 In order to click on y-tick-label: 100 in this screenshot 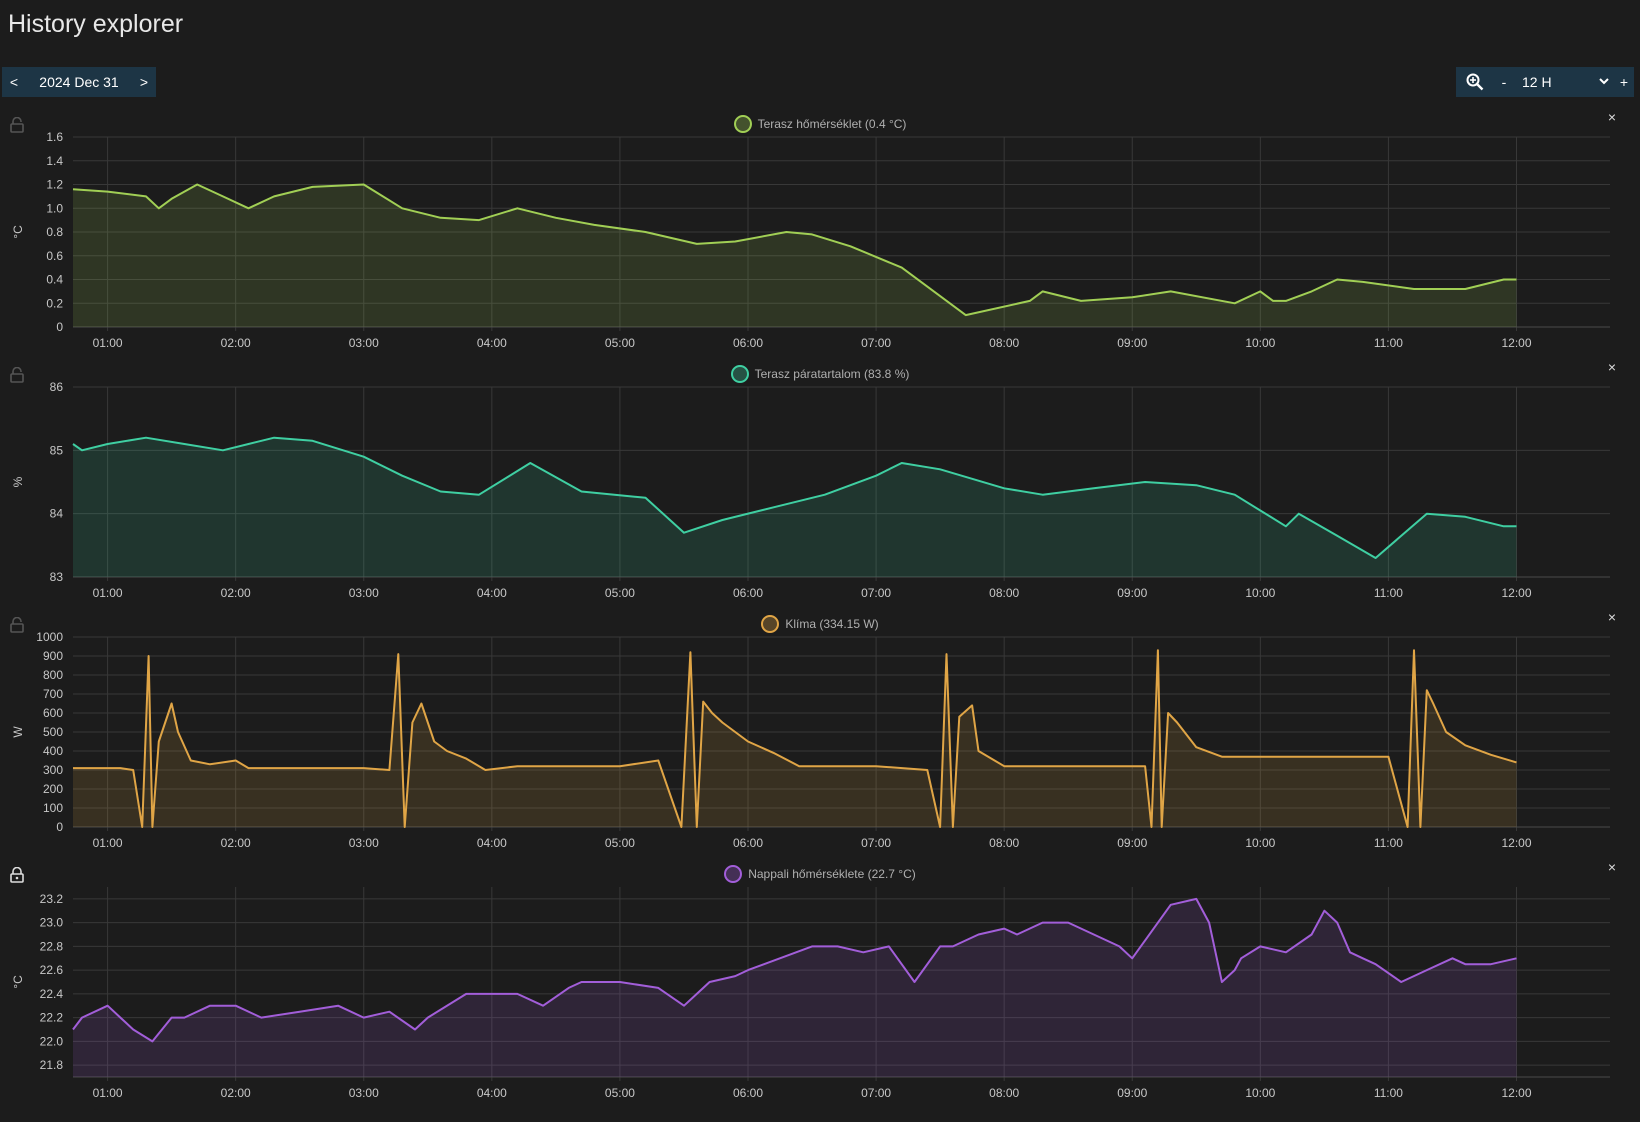, I will do `click(53, 808)`.